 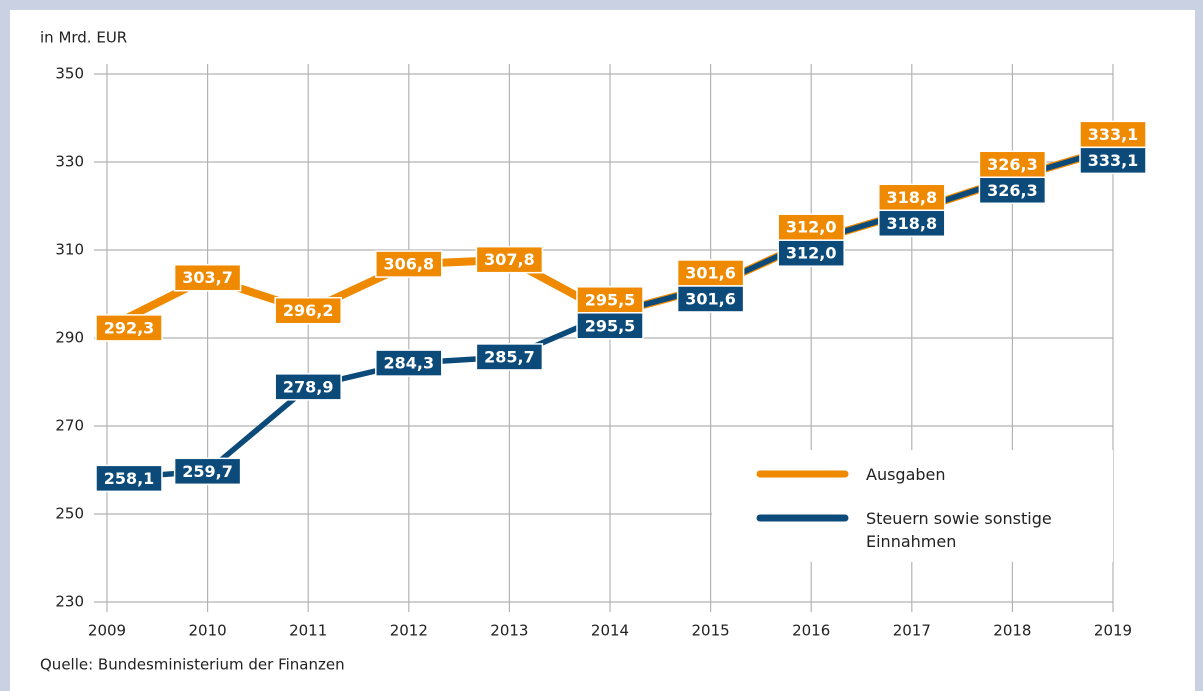 I want to click on y-tick-label: 230, so click(x=69, y=602).